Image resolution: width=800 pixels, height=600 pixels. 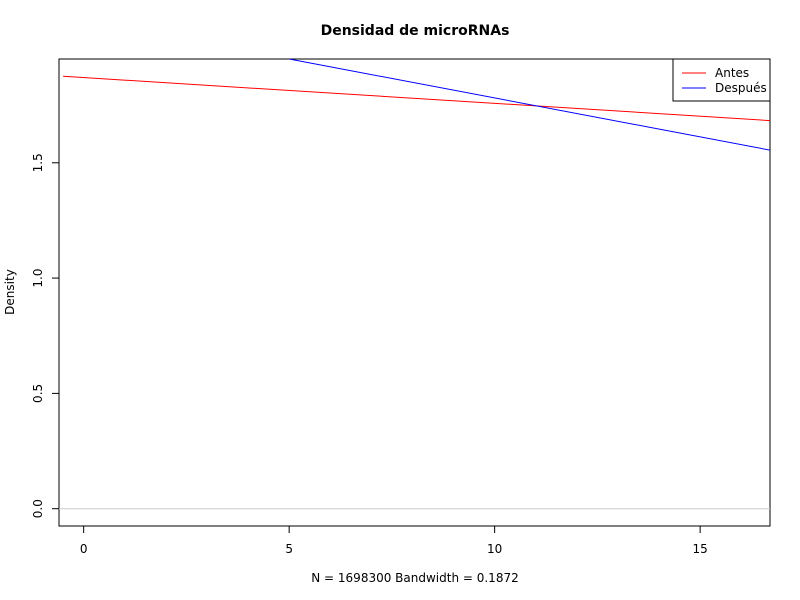 I want to click on series-line-despues, so click(x=529, y=105).